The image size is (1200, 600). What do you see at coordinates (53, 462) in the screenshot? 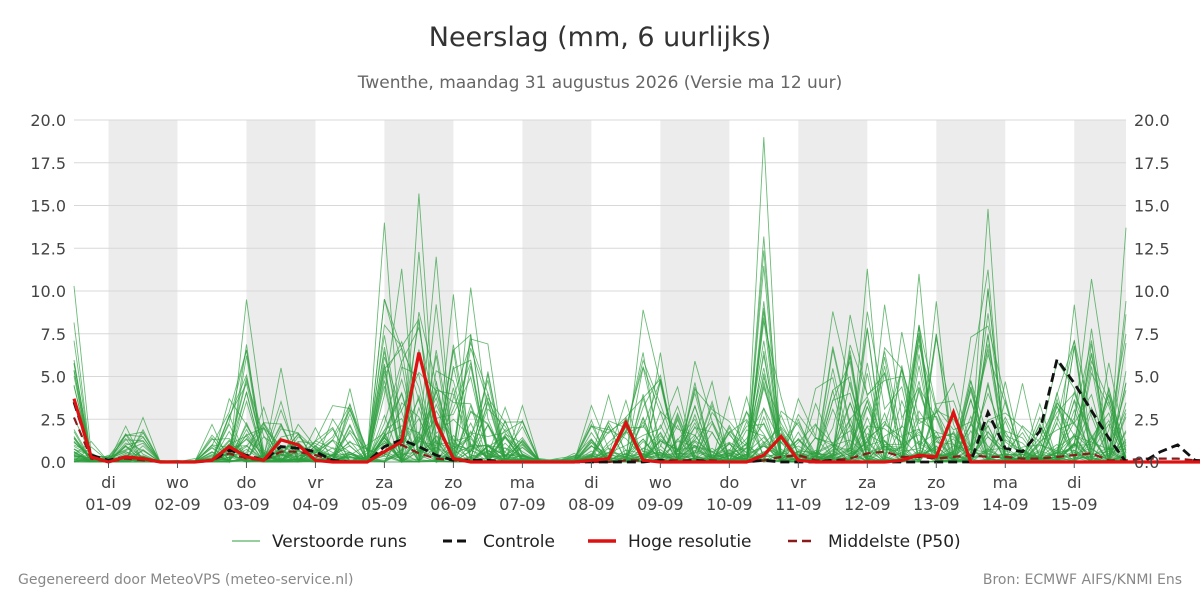
I see `y-tick-label-left: 0.0` at bounding box center [53, 462].